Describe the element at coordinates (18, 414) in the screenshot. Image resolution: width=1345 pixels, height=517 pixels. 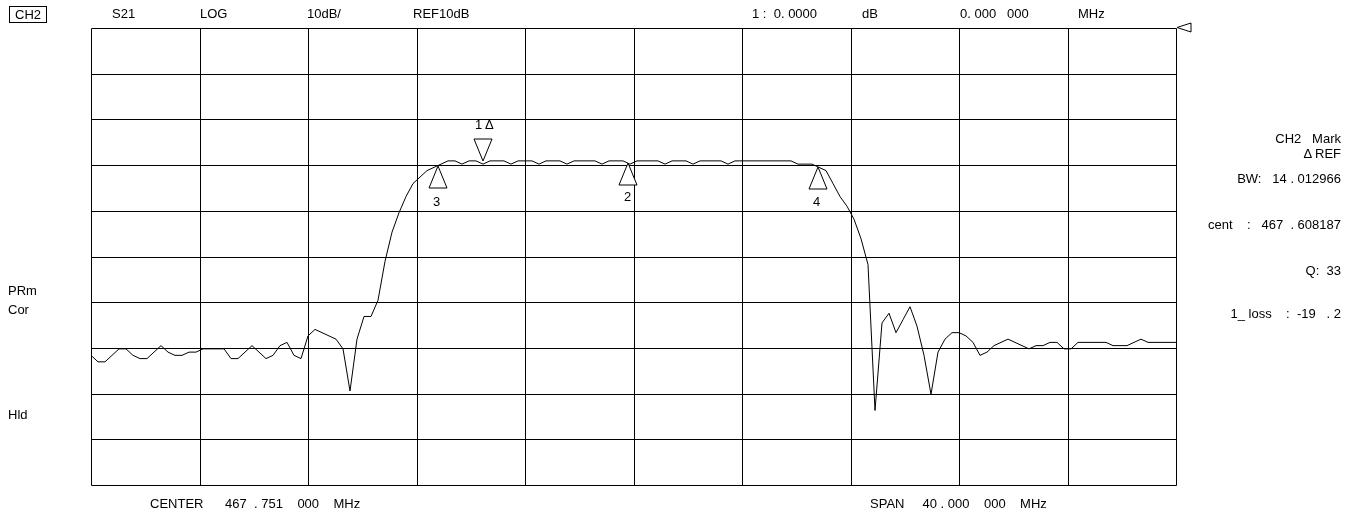
I see `text: Hld` at that location.